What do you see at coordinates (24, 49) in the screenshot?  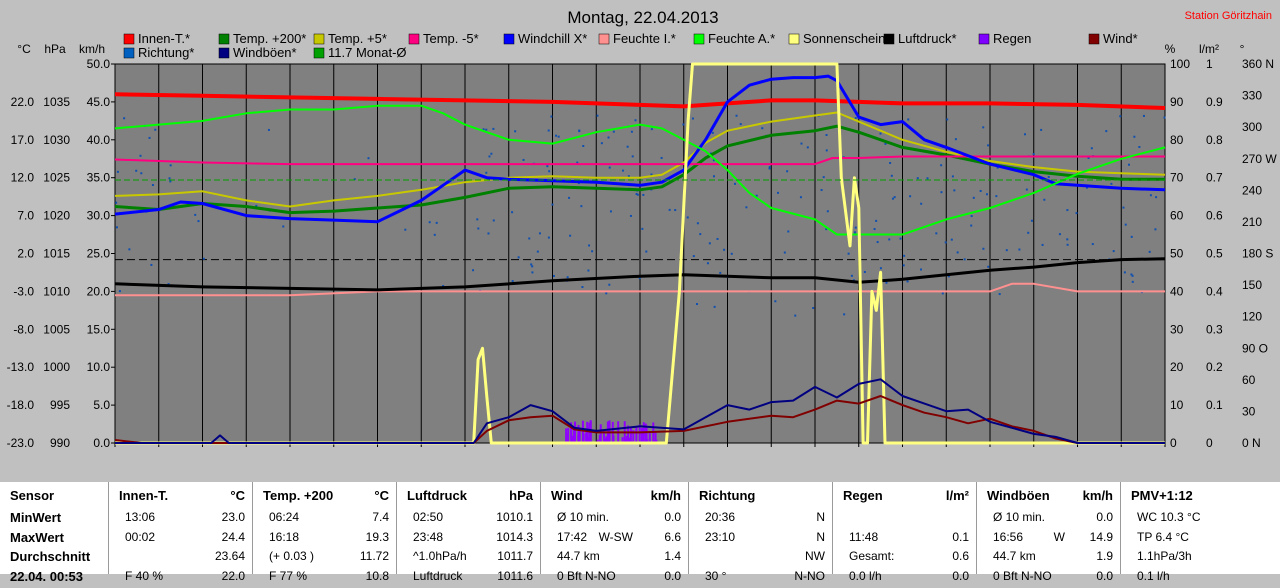 I see `unit-celsius: °C` at bounding box center [24, 49].